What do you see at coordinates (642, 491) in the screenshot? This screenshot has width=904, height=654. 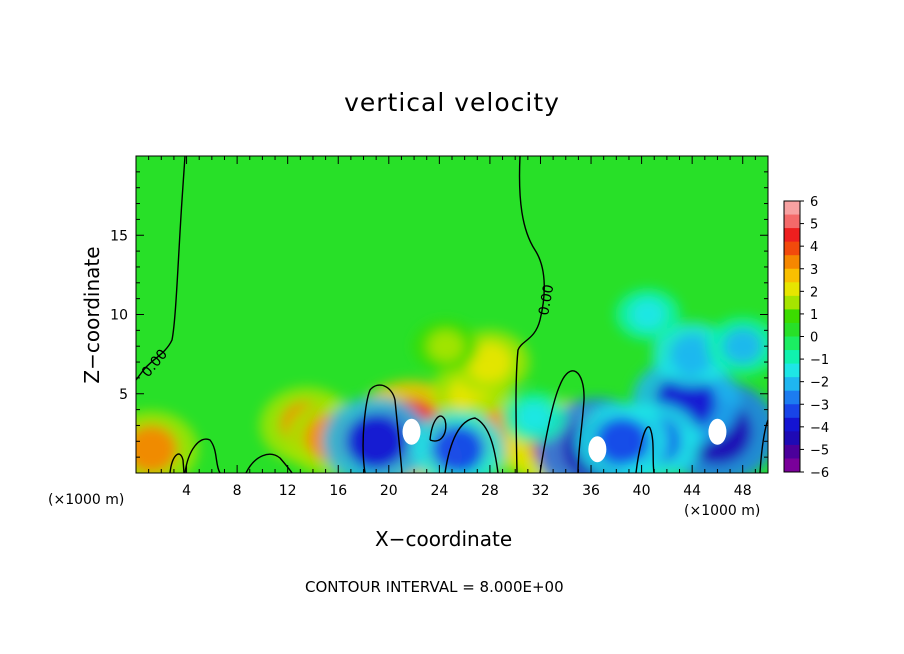 I see `x-tick-label: 40` at bounding box center [642, 491].